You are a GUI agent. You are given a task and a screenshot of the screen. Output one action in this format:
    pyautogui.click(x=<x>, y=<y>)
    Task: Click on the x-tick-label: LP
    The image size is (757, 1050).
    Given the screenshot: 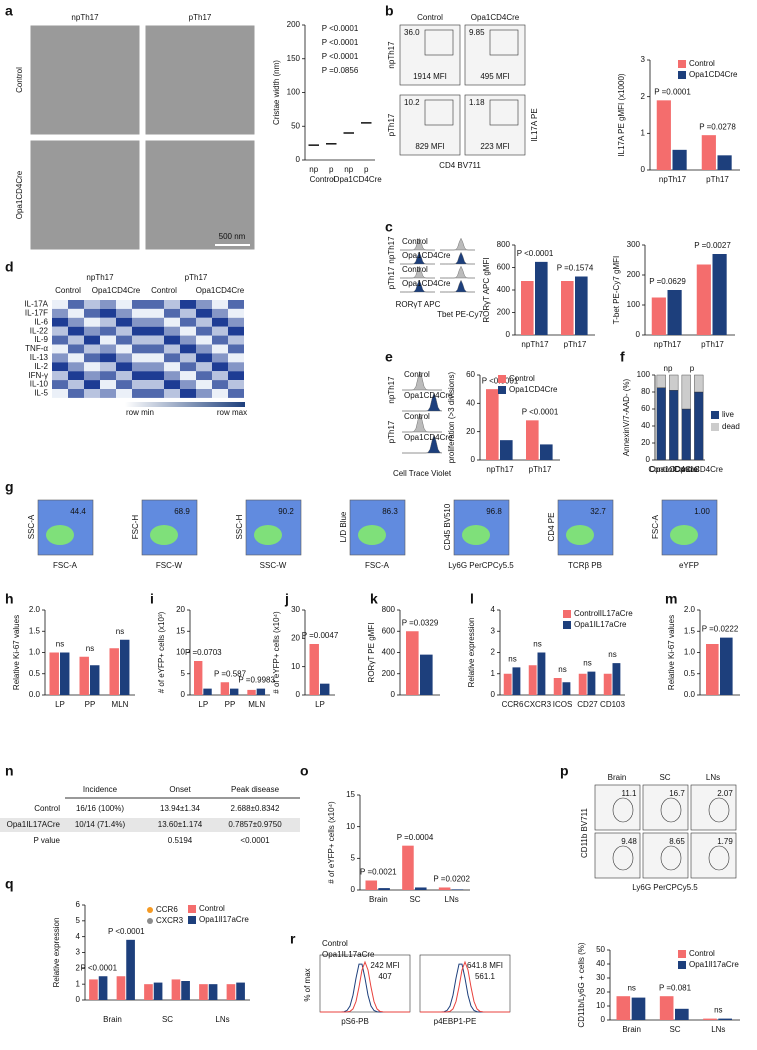 What is the action you would take?
    pyautogui.click(x=60, y=704)
    